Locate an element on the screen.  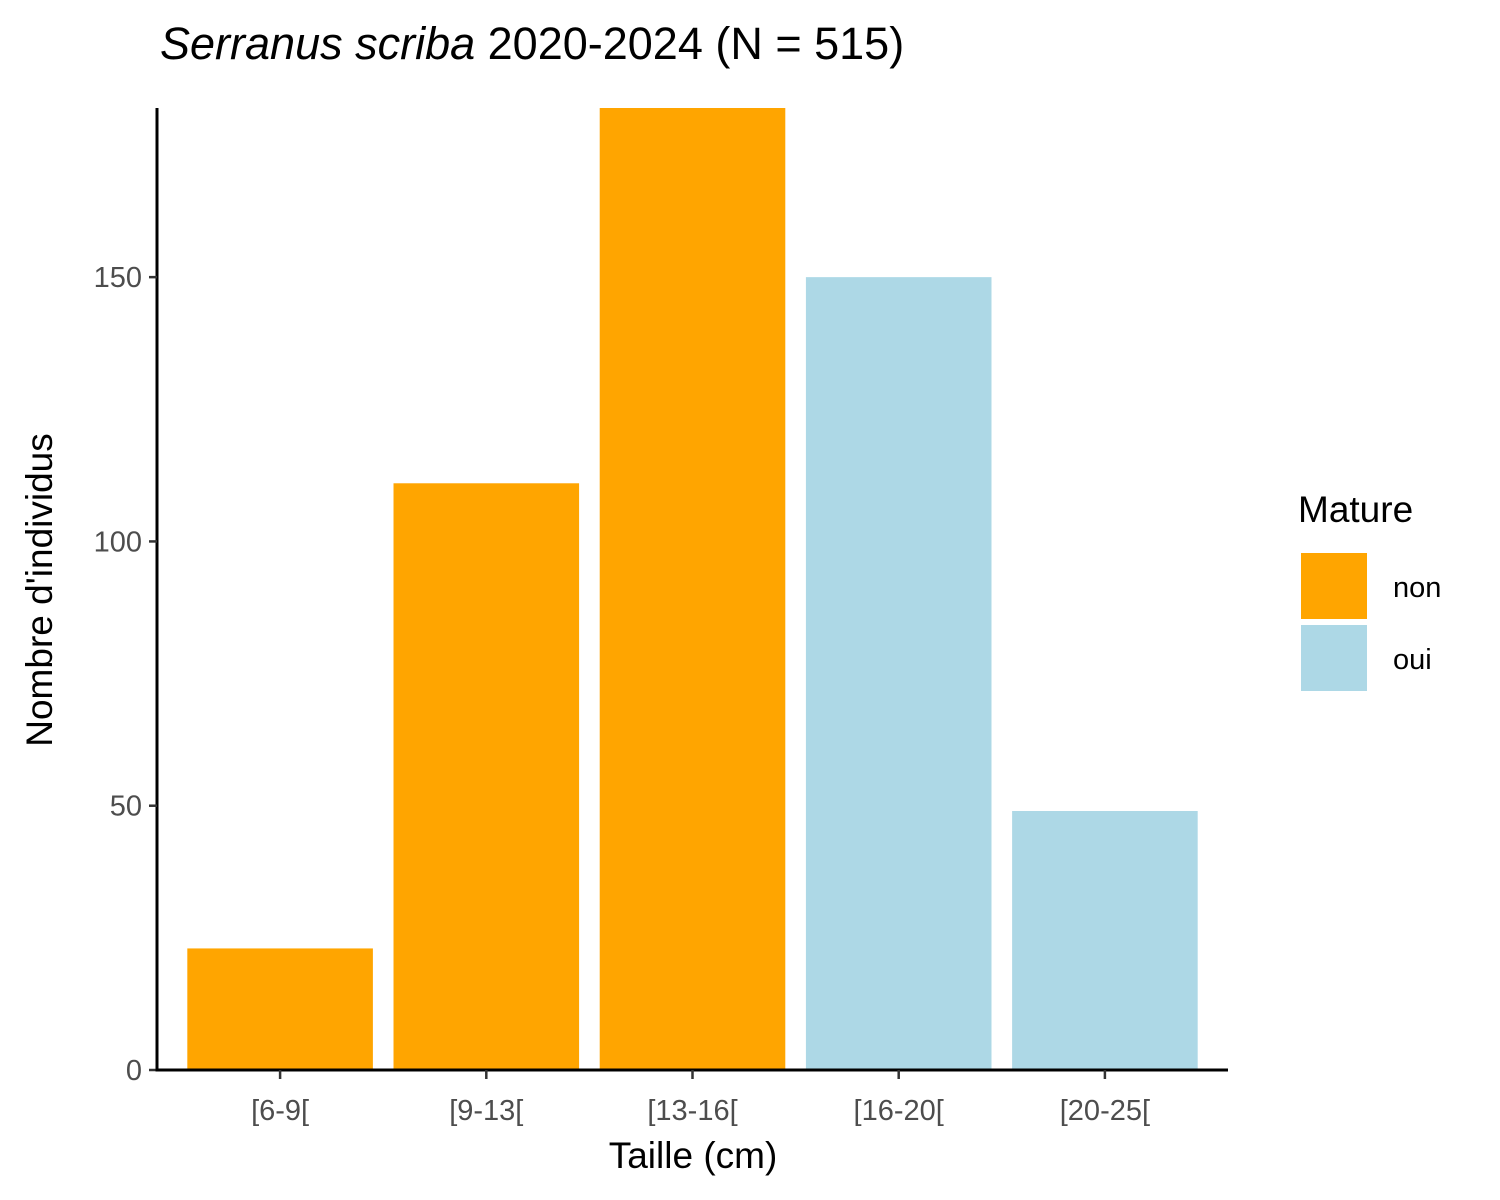
legend-title: Mature is located at coordinates (1355, 509).